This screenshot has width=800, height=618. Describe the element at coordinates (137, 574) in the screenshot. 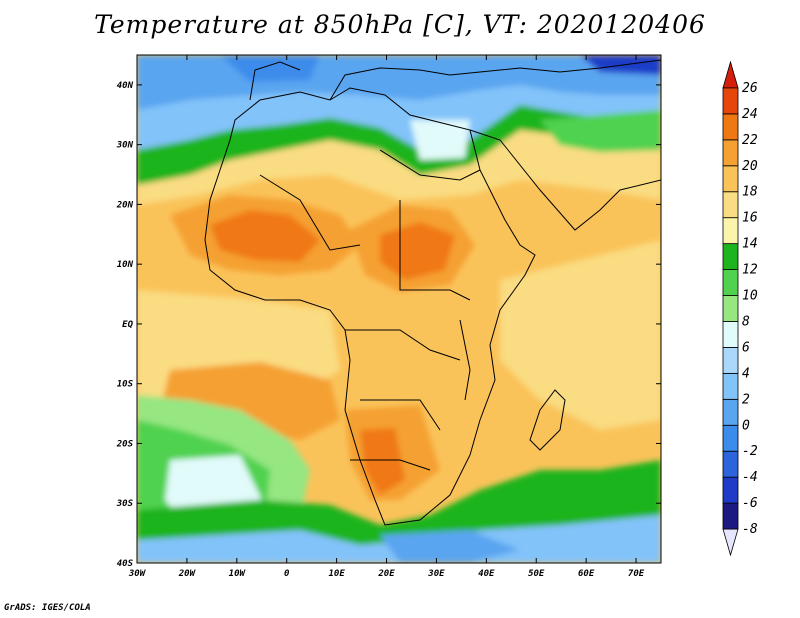

I see `lon-tick-label: 30W` at that location.